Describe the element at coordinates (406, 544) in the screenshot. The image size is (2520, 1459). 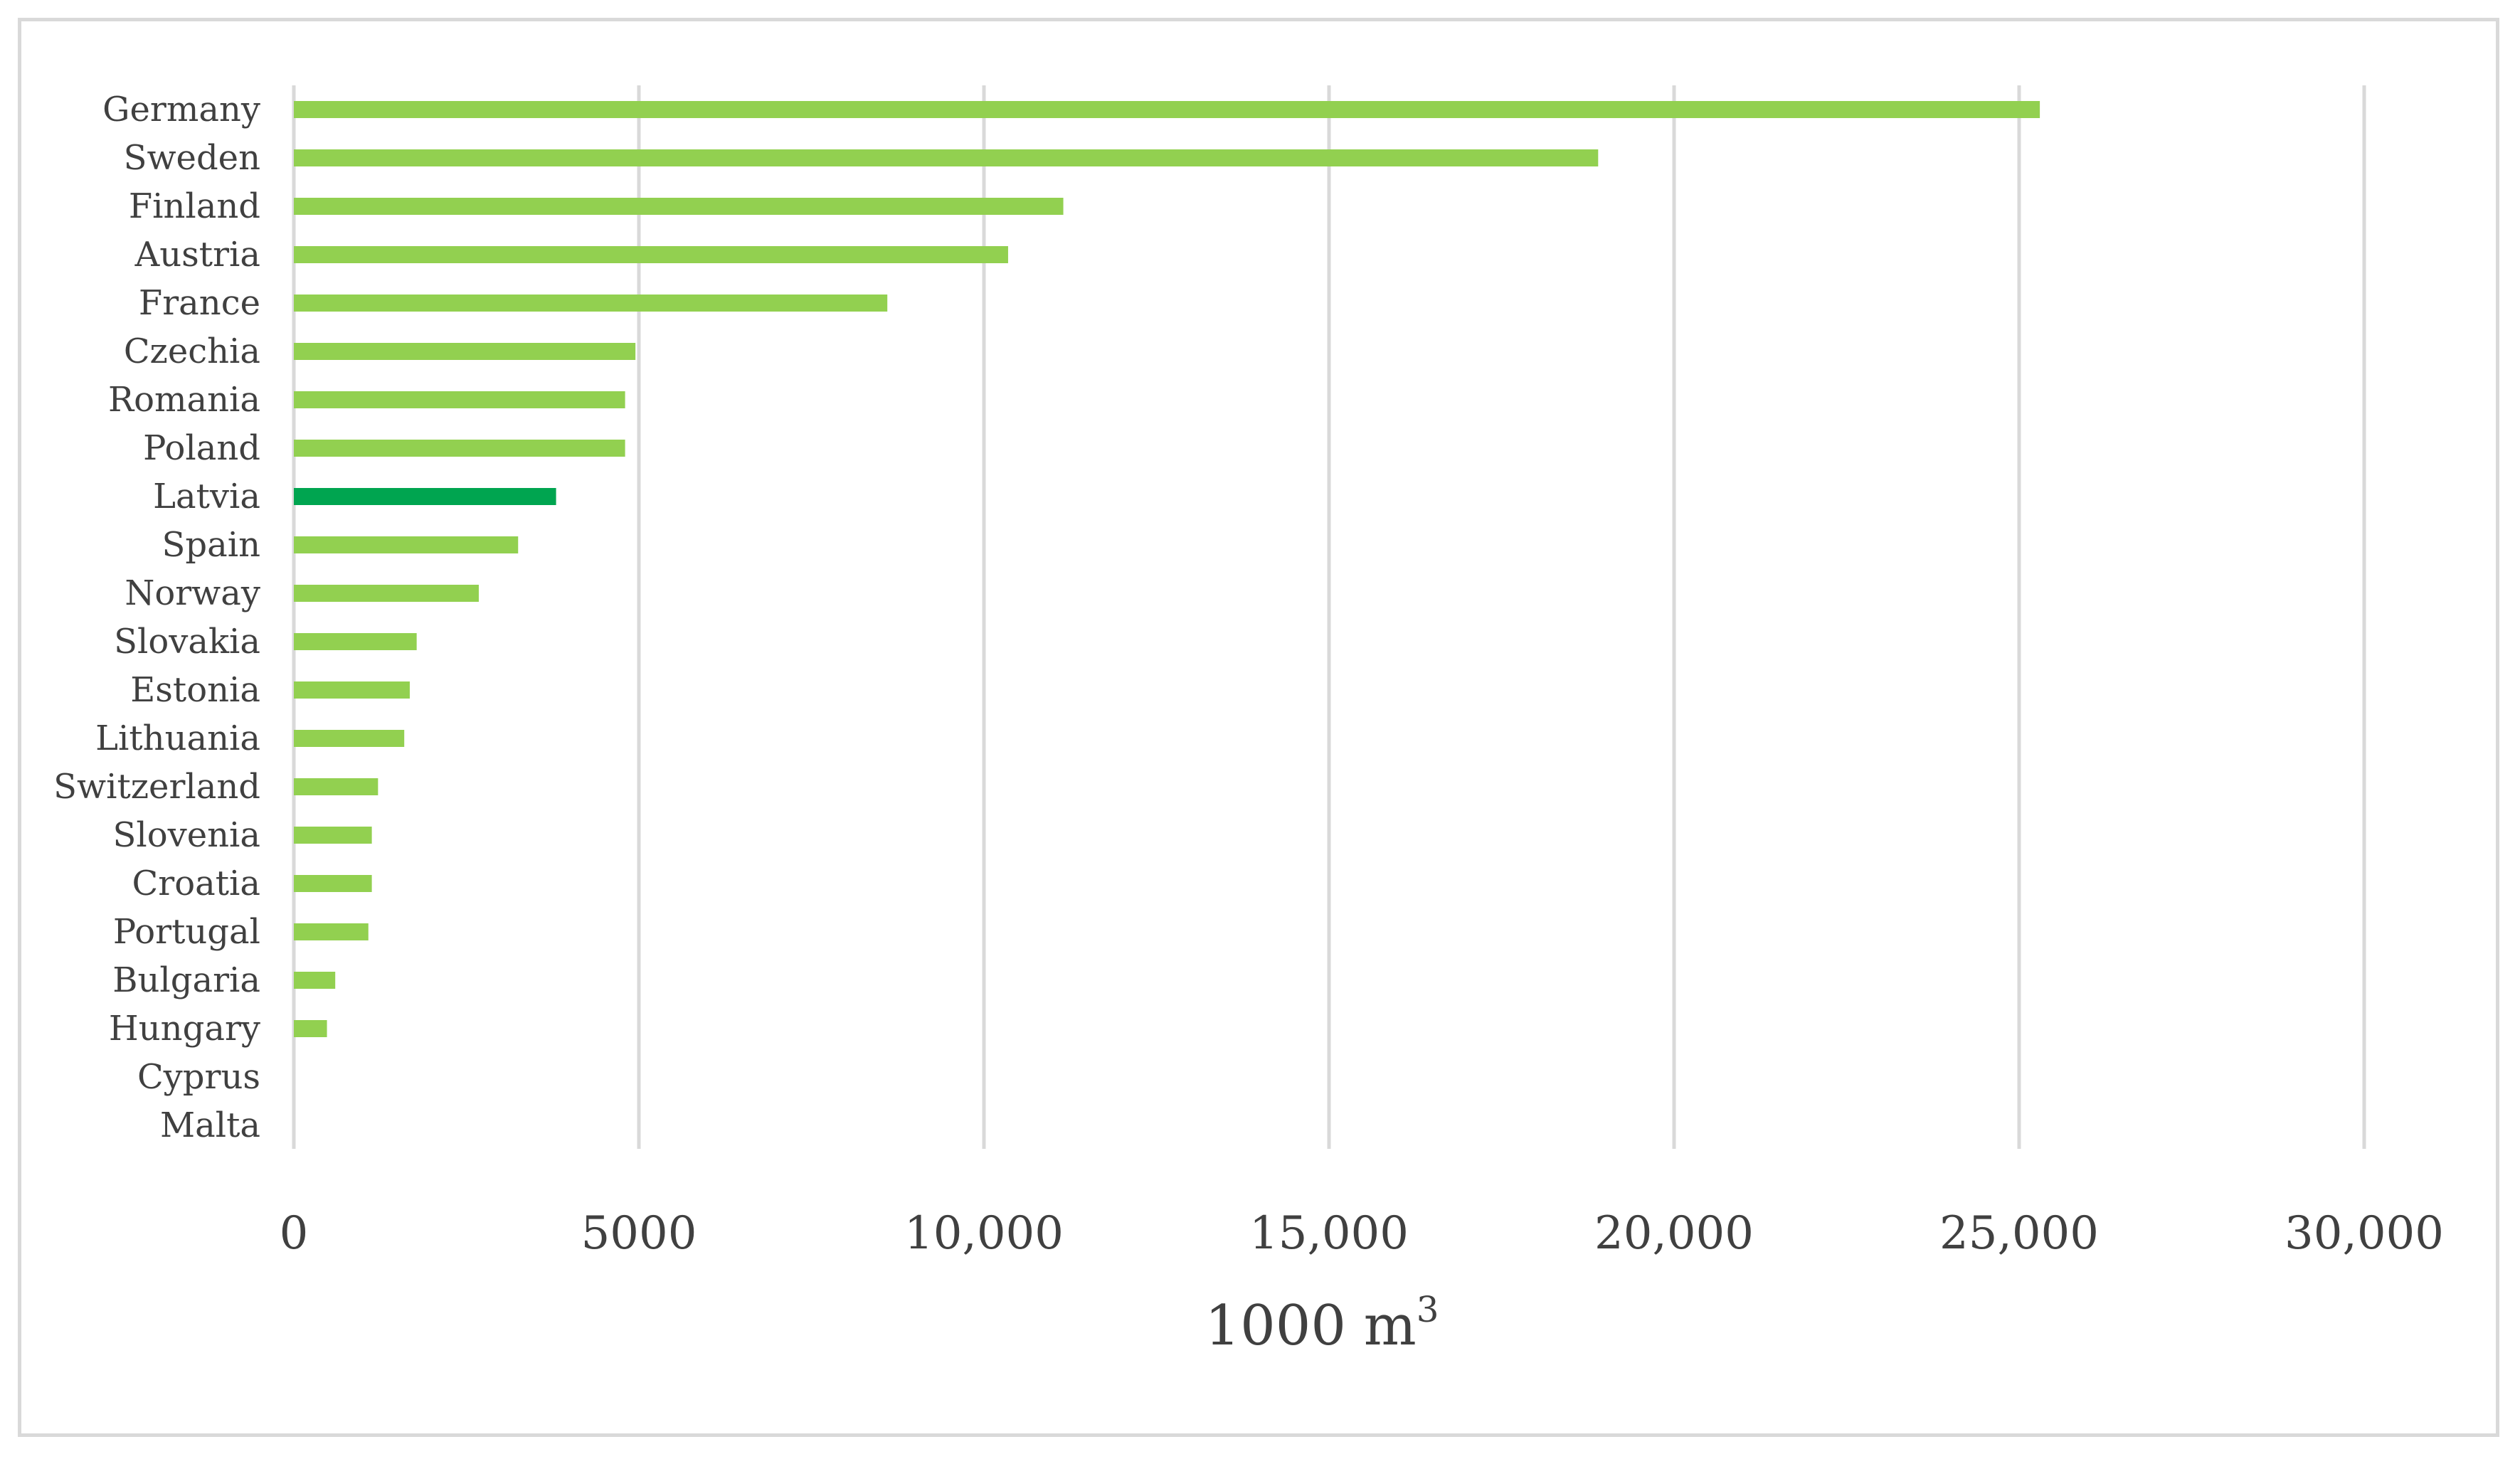
I see `bar-spain` at that location.